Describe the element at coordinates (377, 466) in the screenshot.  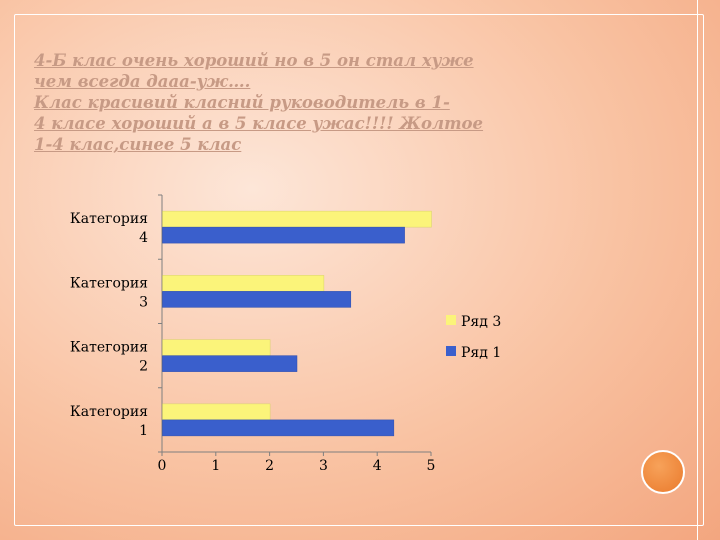
I see `x-tick-label: 4` at that location.